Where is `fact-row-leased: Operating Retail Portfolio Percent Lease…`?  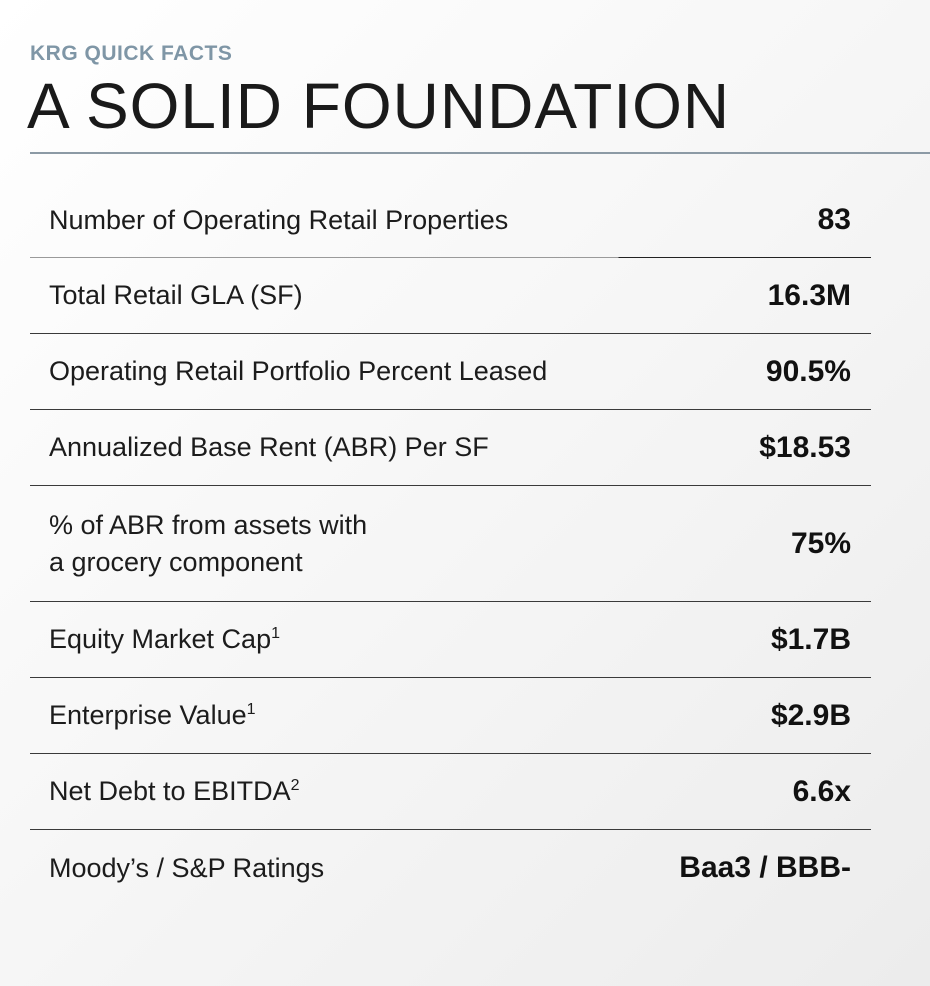 fact-row-leased: Operating Retail Portfolio Percent Lease… is located at coordinates (450, 372).